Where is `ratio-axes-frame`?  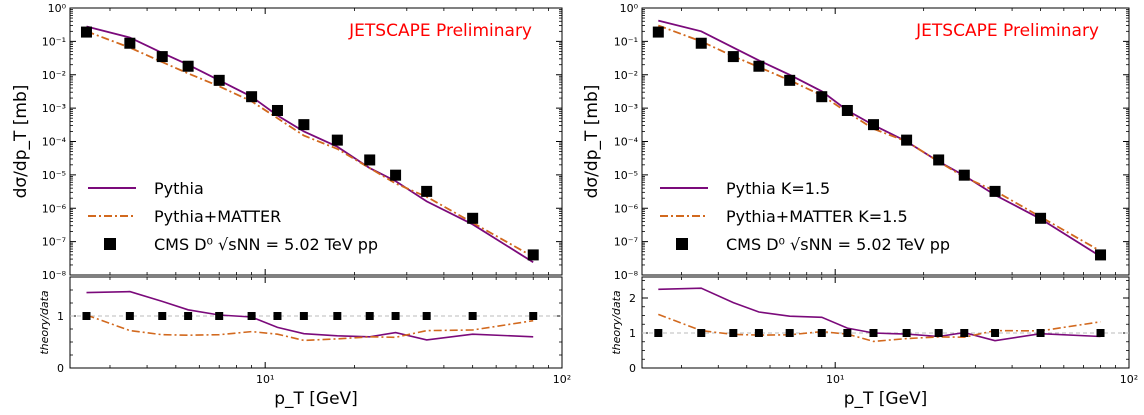 ratio-axes-frame is located at coordinates (316, 322).